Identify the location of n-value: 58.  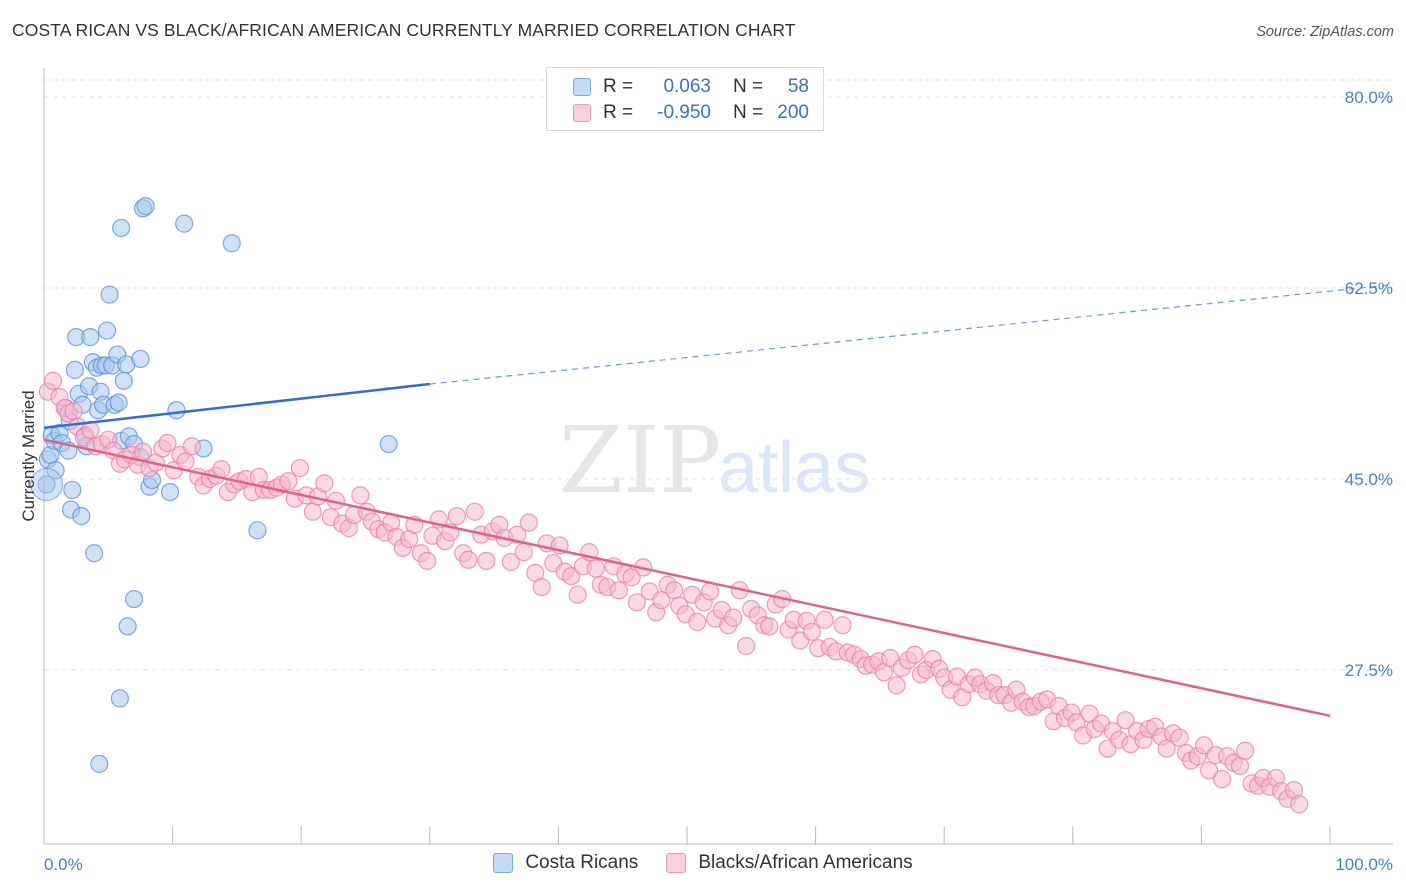
(798, 86).